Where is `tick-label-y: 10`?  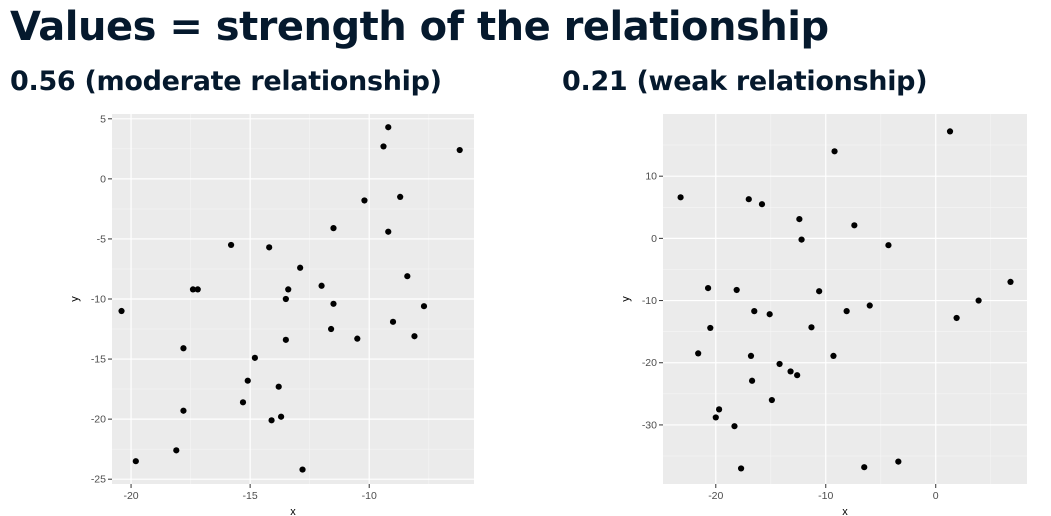 tick-label-y: 10 is located at coordinates (651, 177).